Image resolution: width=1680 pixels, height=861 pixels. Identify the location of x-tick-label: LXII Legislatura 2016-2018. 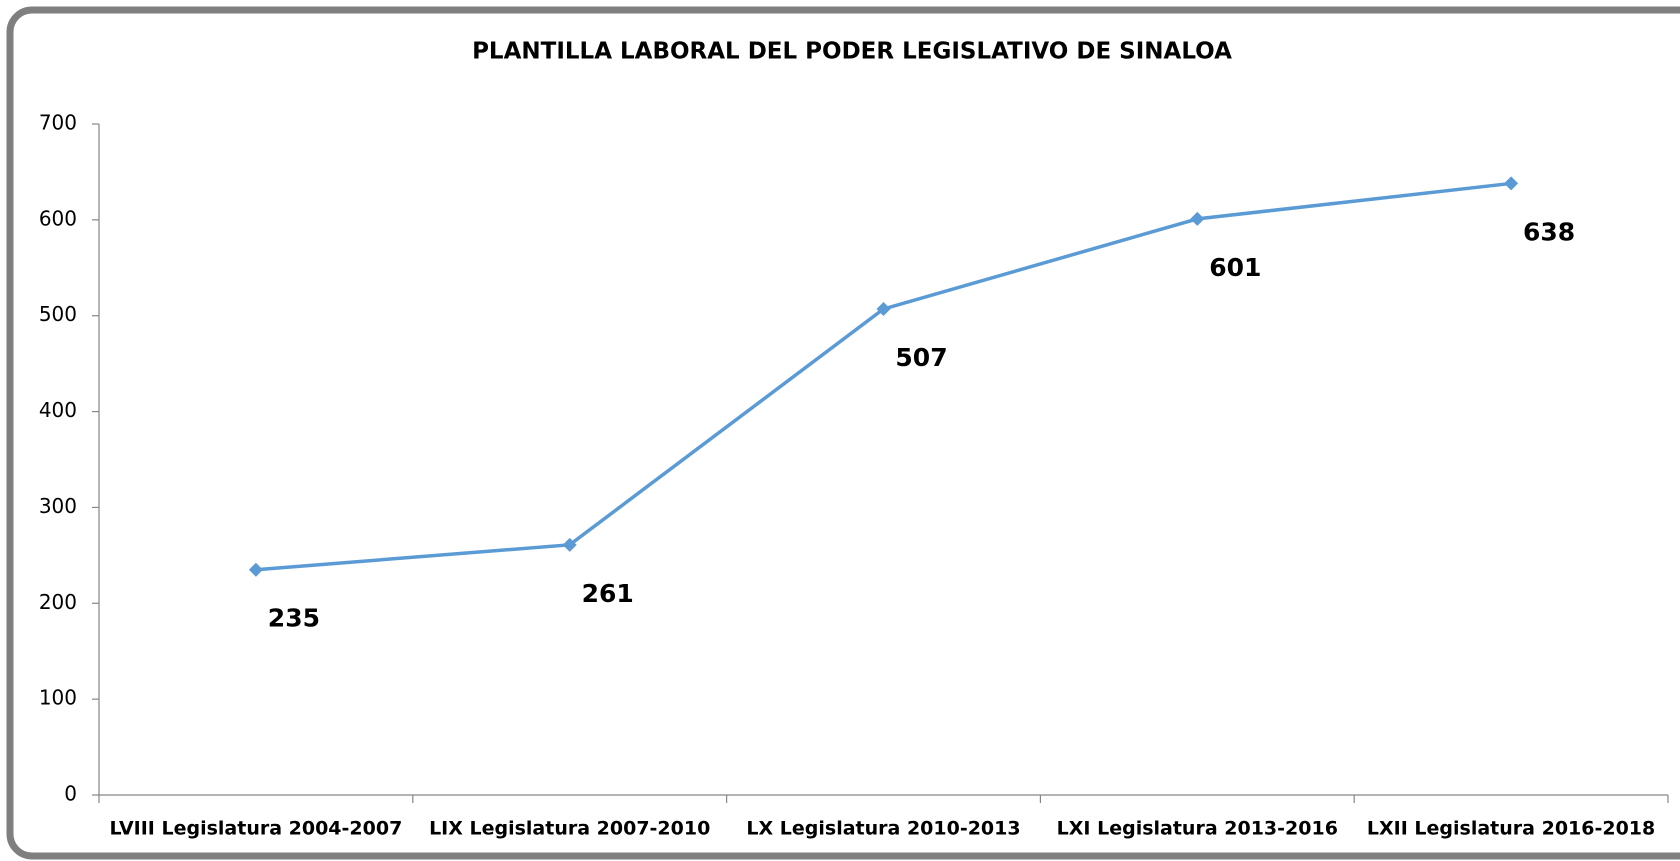
(1511, 829).